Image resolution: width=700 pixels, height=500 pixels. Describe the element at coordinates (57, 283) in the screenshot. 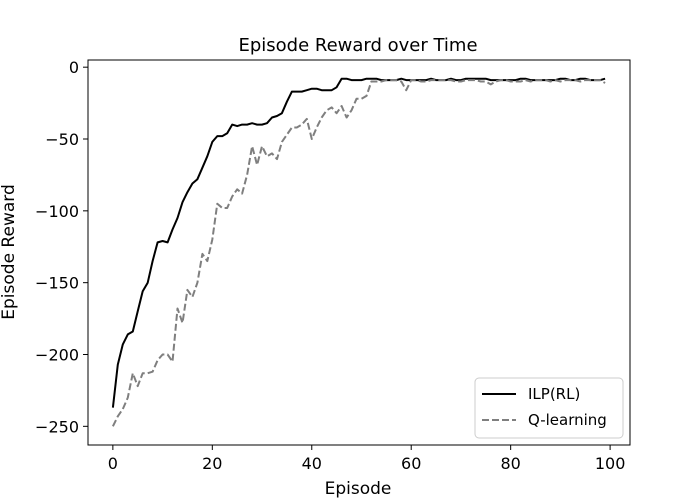

I see `y-tick-label: −150` at that location.